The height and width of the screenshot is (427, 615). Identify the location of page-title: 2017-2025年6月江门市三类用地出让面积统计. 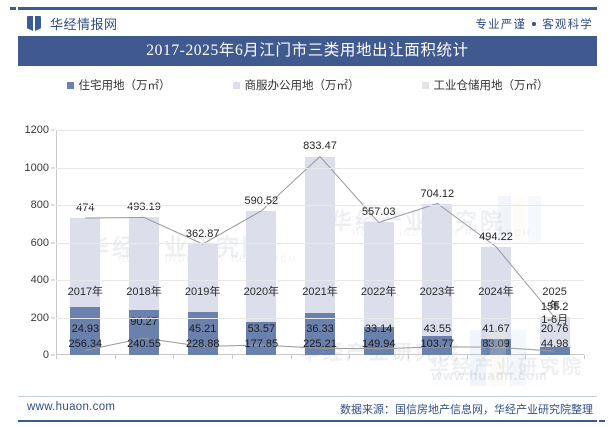
(307, 50).